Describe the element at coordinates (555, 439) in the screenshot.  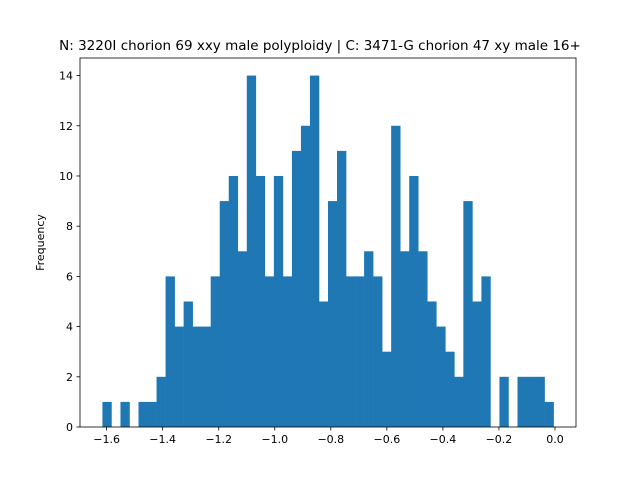
I see `x-tick-label: 0.0` at that location.